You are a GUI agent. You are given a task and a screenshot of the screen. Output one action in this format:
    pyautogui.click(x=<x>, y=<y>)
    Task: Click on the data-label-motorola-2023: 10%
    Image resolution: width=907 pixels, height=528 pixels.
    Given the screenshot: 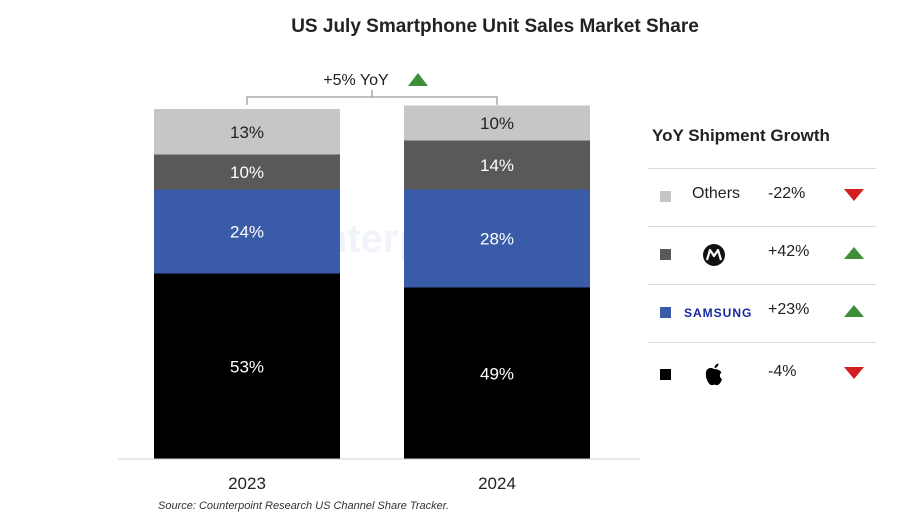 What is the action you would take?
    pyautogui.click(x=247, y=172)
    